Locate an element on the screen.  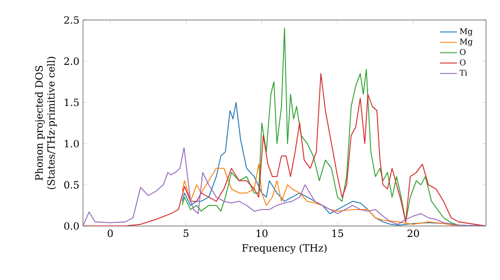
y-tick-label: 0.5 is located at coordinates (71, 185).